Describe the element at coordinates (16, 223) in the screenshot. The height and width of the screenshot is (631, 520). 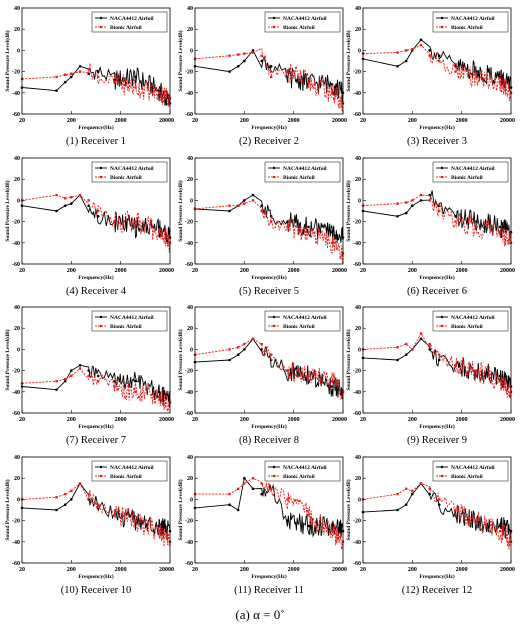
I see `y-tick-label: -20` at that location.